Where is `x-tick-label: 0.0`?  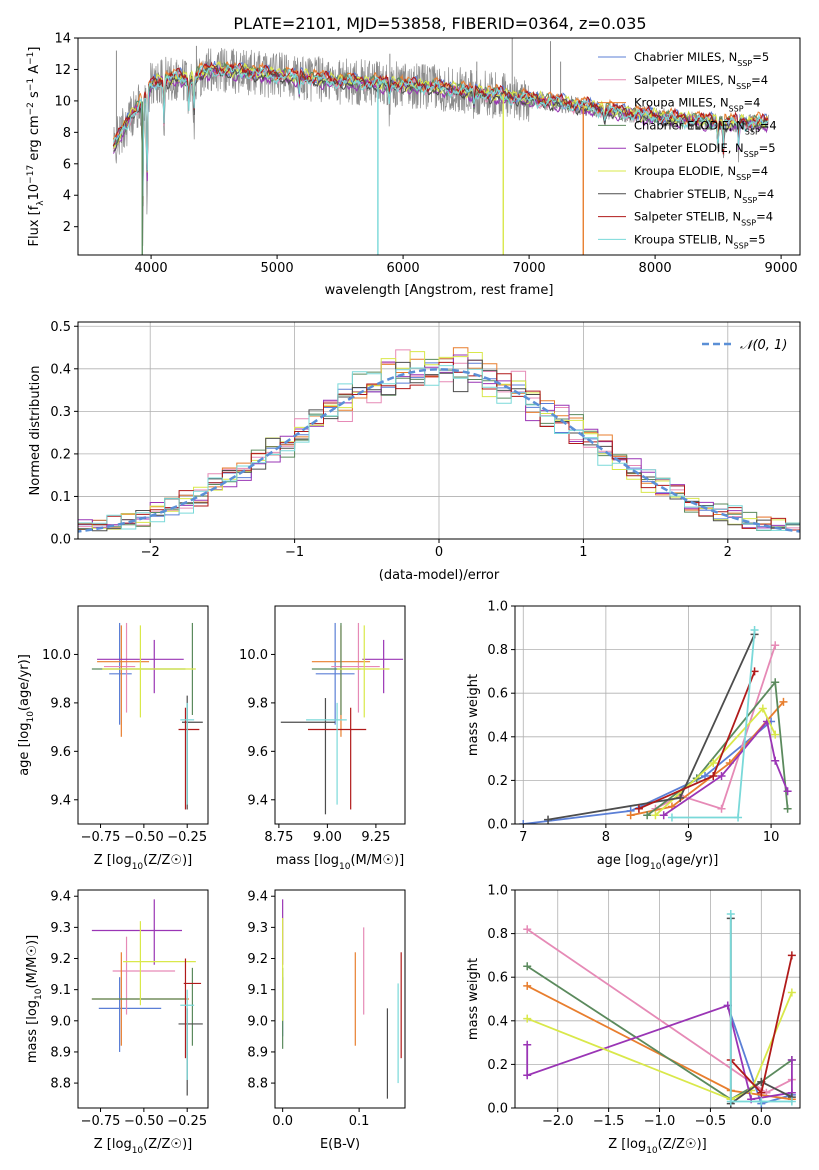 x-tick-label: 0.0 is located at coordinates (761, 1121).